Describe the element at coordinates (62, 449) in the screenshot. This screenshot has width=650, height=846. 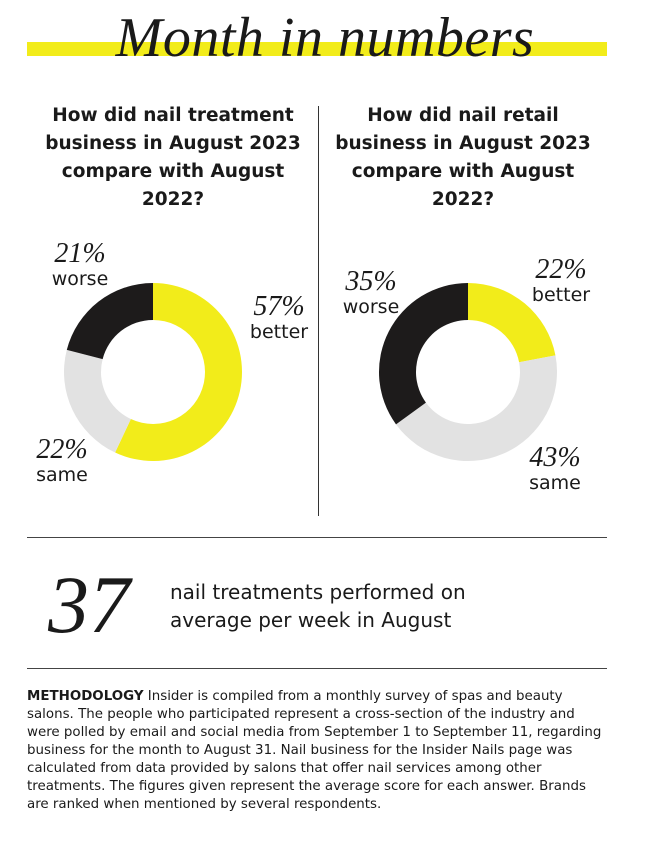
I see `pct-treatment-same: 22%` at that location.